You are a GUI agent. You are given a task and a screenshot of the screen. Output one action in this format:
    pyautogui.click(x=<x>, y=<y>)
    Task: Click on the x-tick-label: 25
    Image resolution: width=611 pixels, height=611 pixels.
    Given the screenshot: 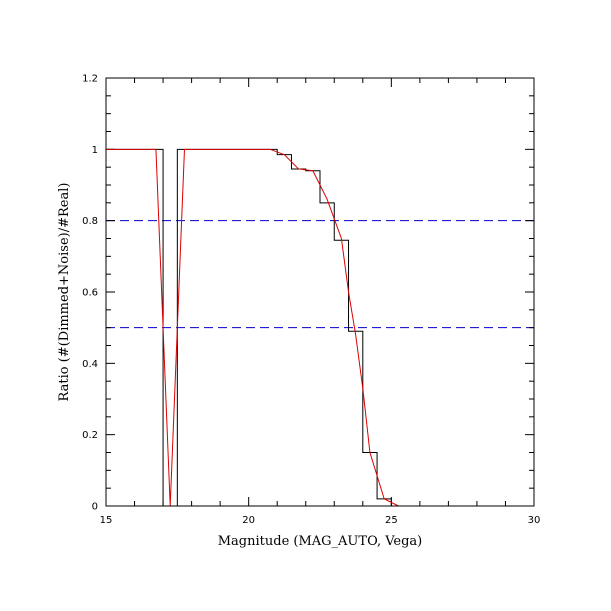 What is the action you would take?
    pyautogui.click(x=391, y=520)
    